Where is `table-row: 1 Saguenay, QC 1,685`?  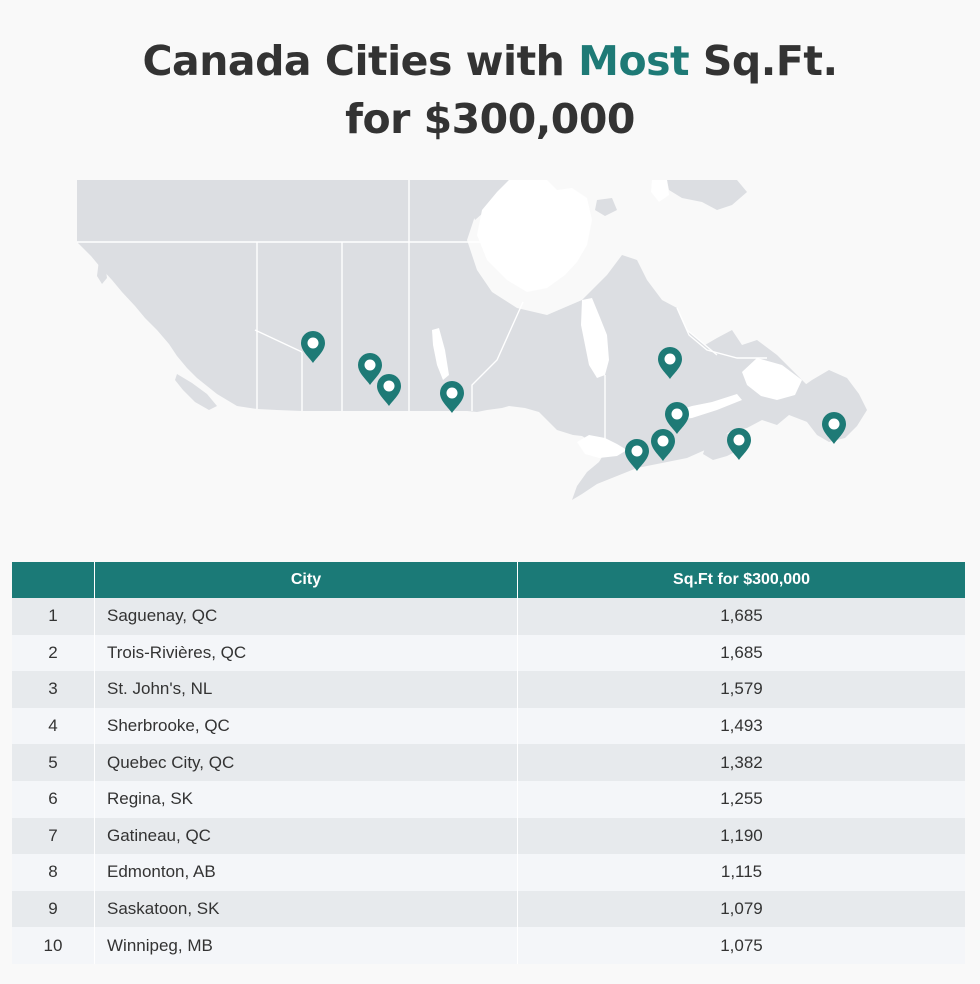
table-row: 1 Saguenay, QC 1,685 is located at coordinates (488, 616).